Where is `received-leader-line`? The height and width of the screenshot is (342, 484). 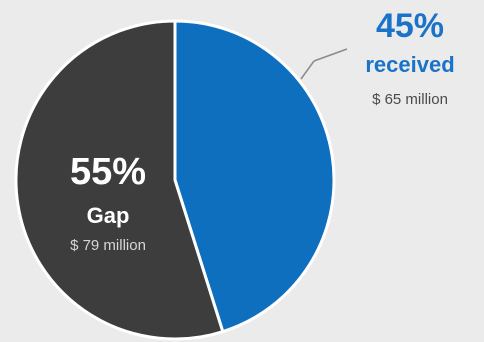
received-leader-line is located at coordinates (307, 70).